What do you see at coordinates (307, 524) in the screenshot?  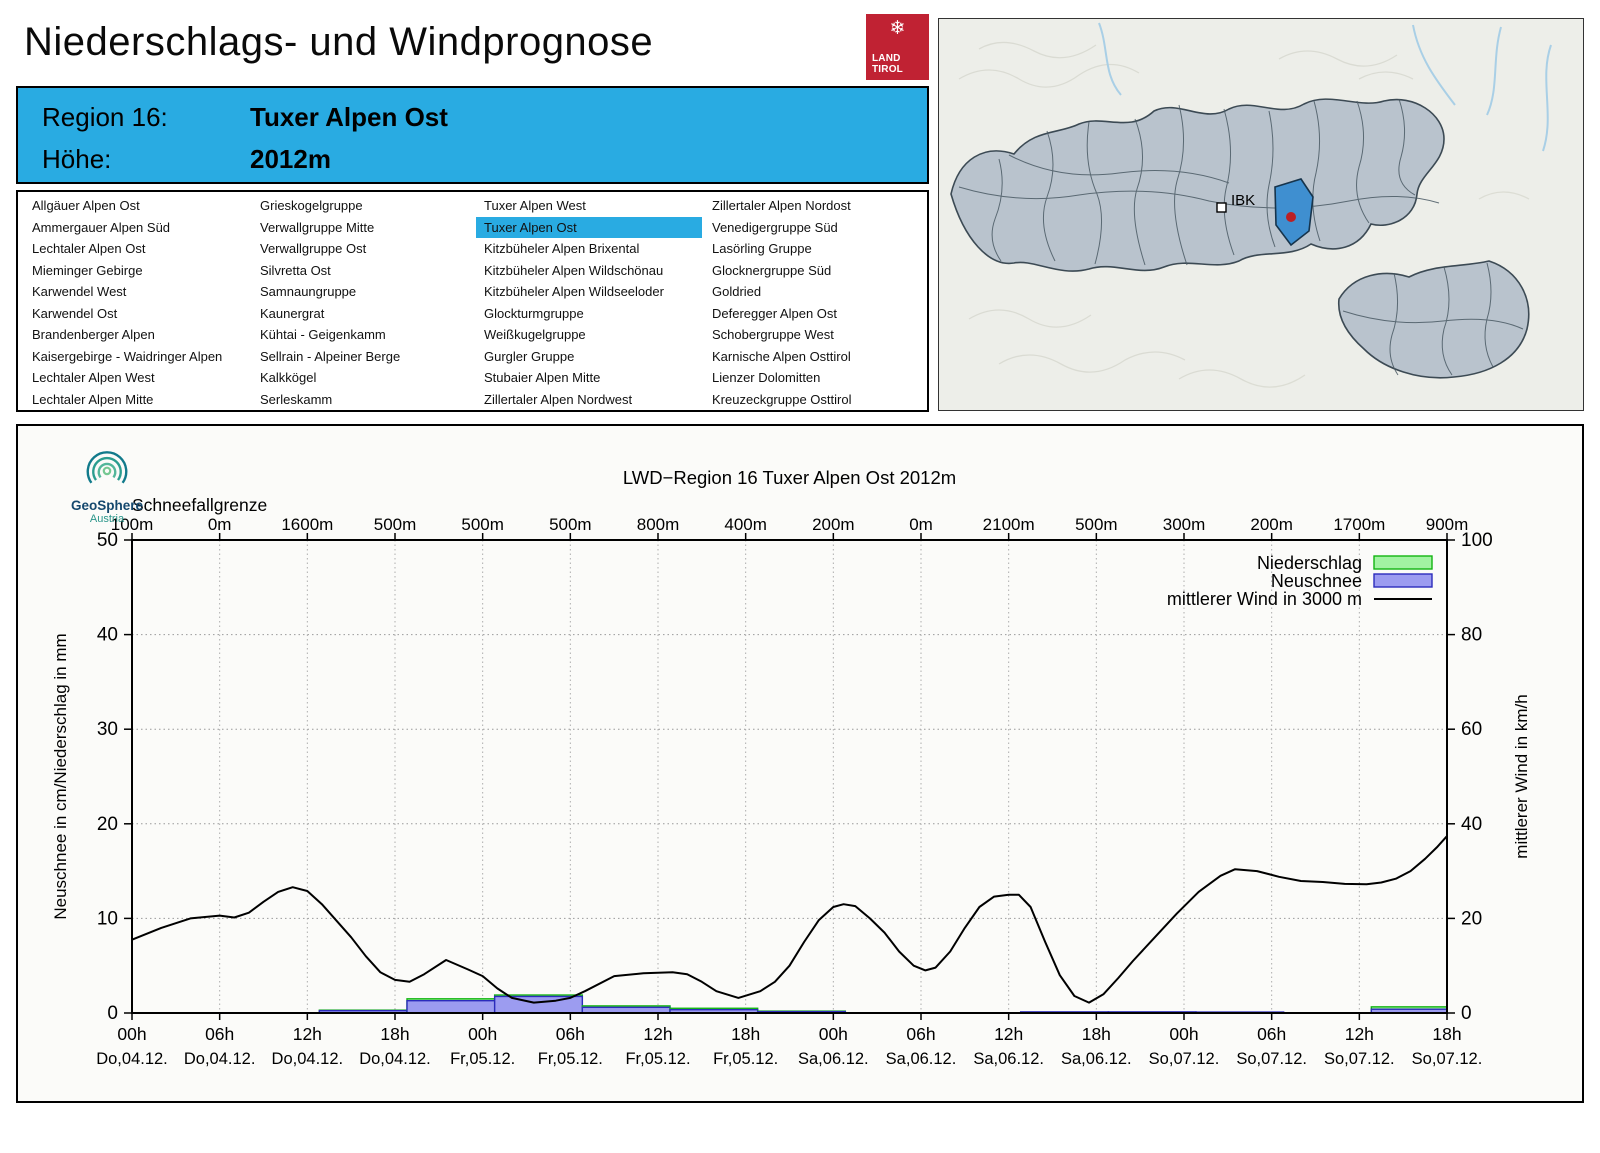 I see `schneefallgrenze-value: 1600m` at bounding box center [307, 524].